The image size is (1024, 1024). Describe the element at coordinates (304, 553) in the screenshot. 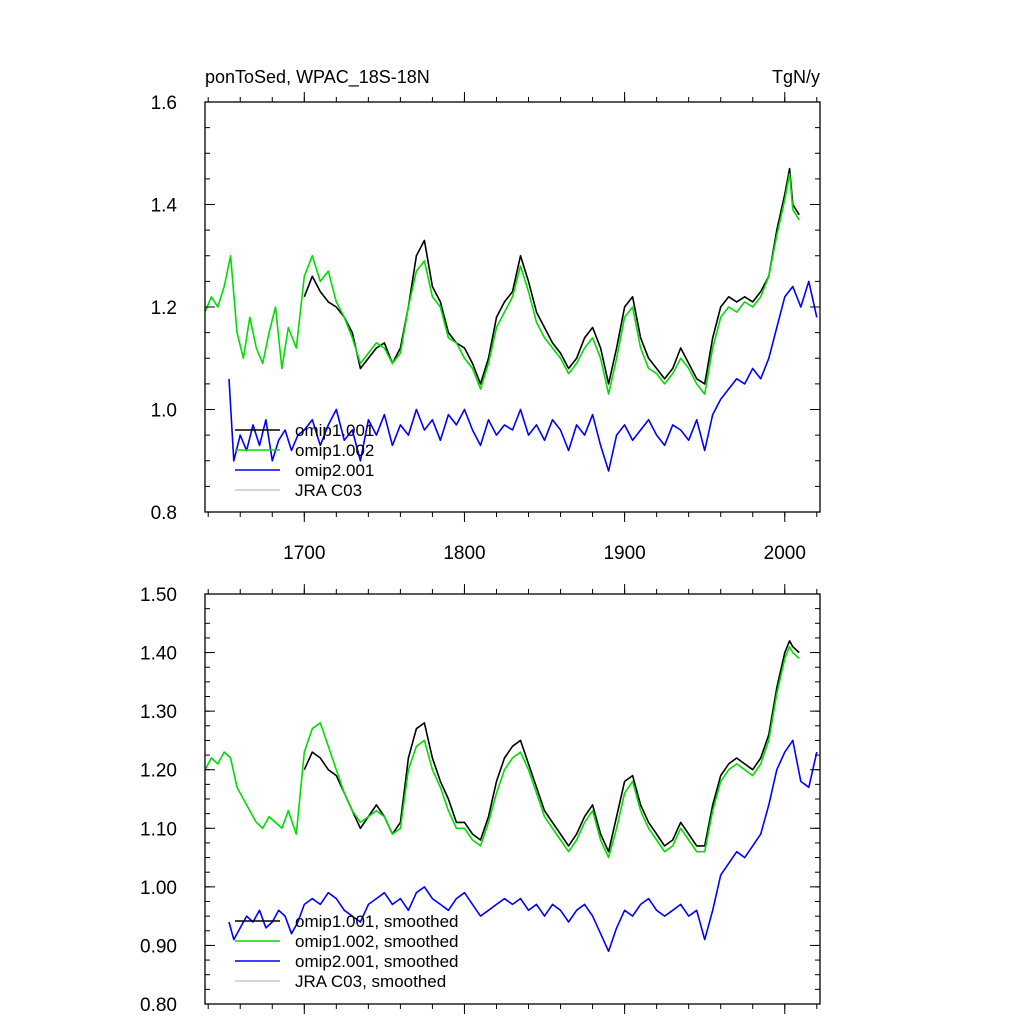

I see `top-xtick-label: 1700` at that location.